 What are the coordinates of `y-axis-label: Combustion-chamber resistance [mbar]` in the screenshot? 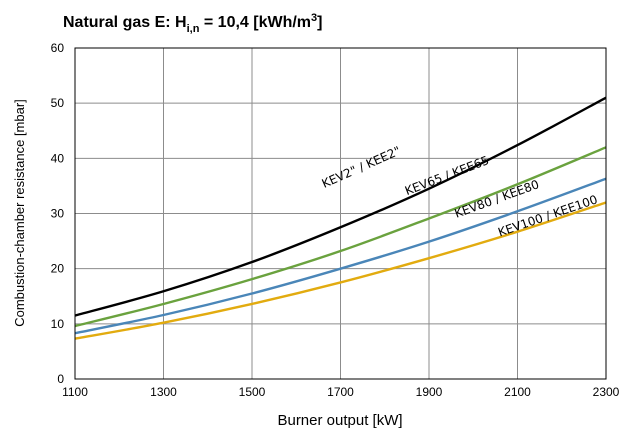 It's located at (19, 213).